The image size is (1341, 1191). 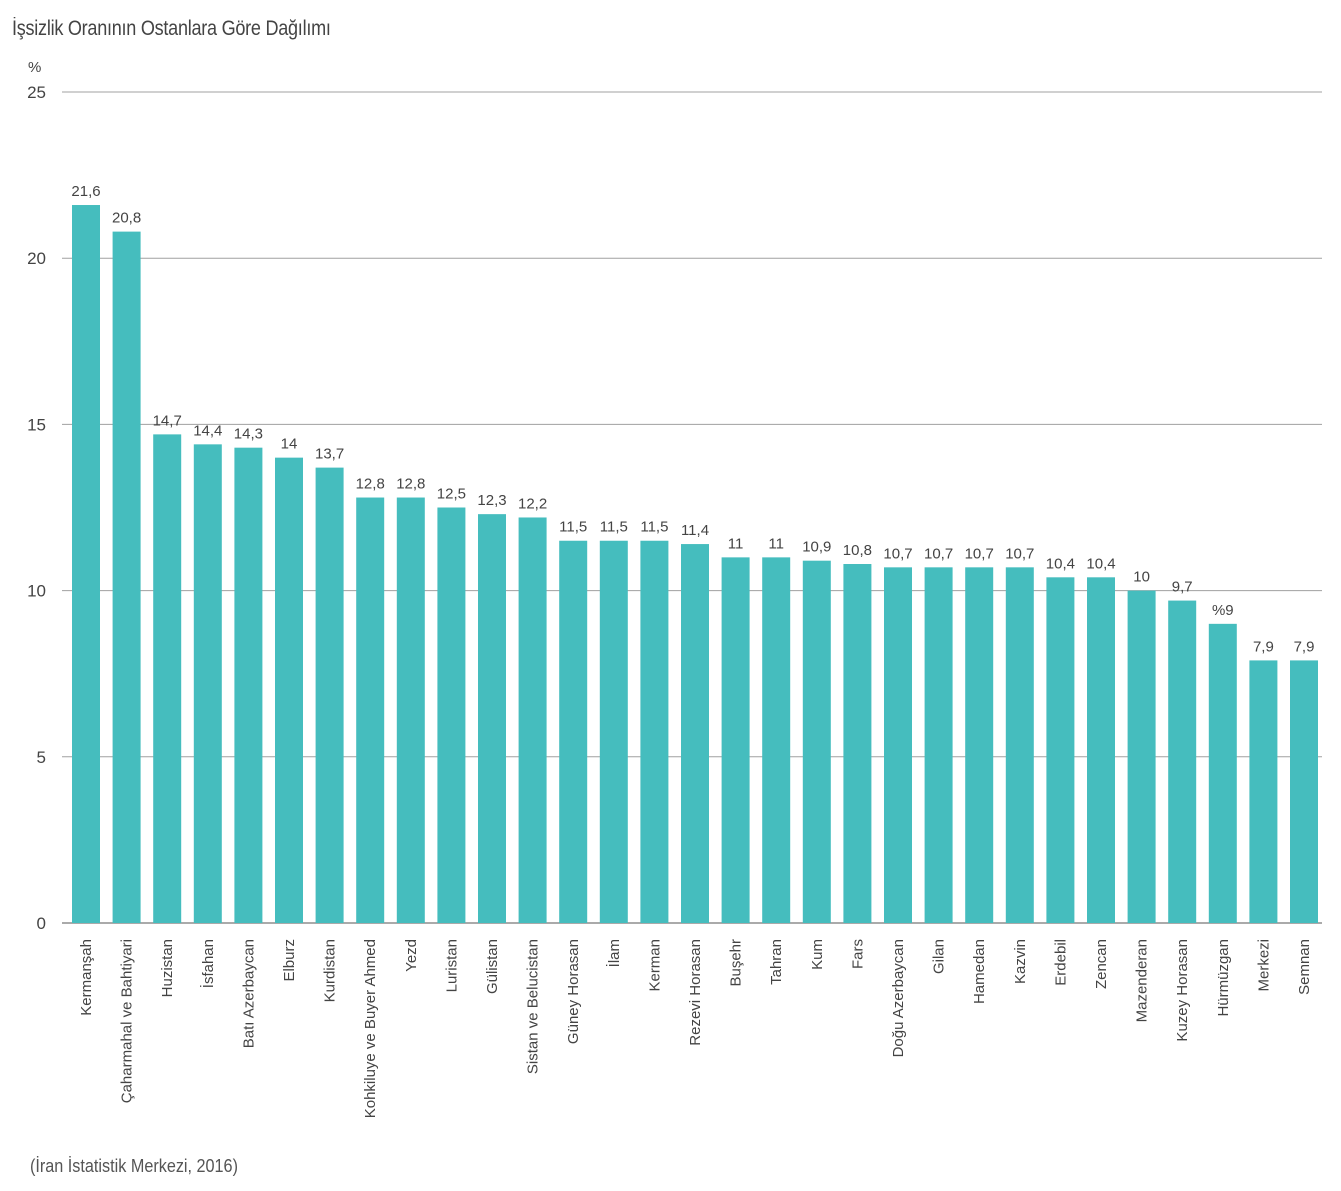 I want to click on x-tick-label: Tahran, so click(x=776, y=962).